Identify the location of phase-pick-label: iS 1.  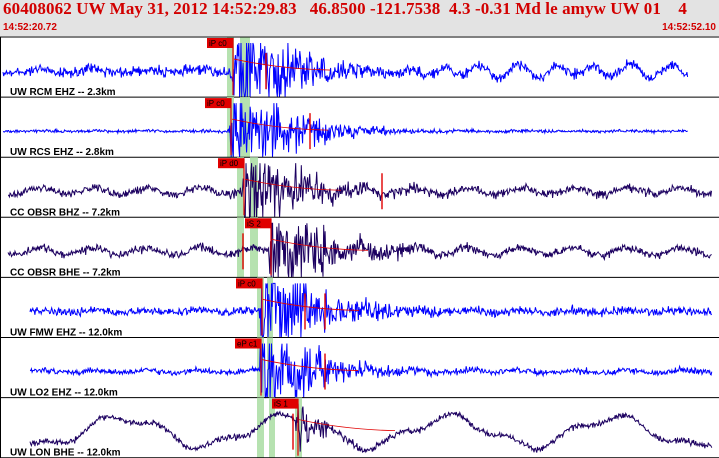
(281, 404).